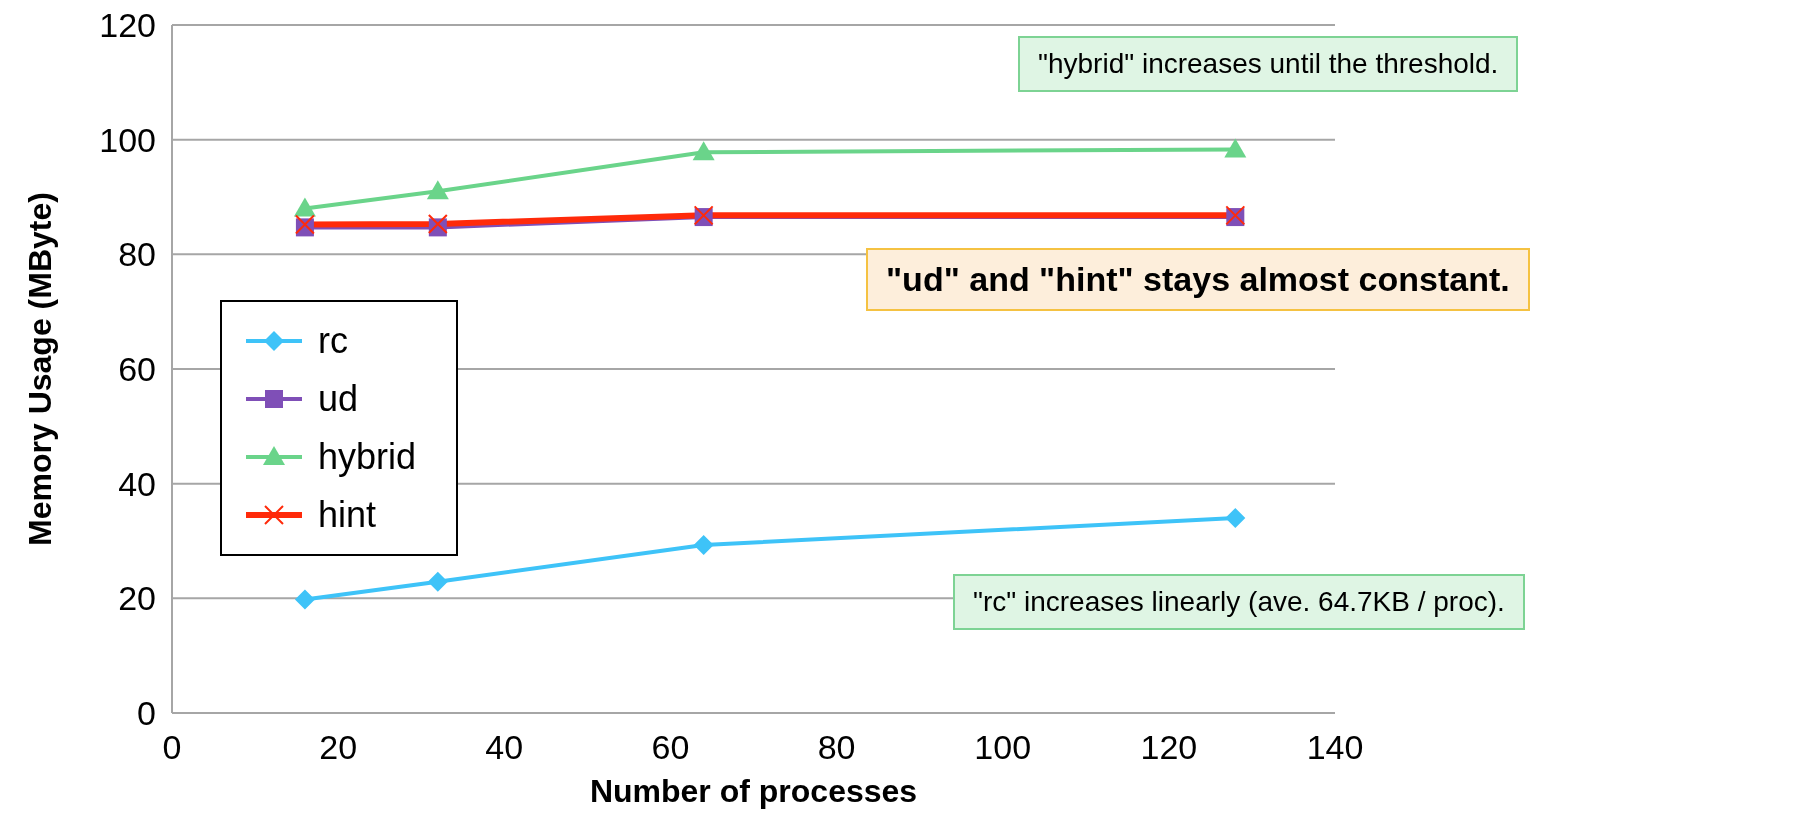 Image resolution: width=1796 pixels, height=830 pixels. Describe the element at coordinates (127, 139) in the screenshot. I see `y-tick-label: 100` at that location.